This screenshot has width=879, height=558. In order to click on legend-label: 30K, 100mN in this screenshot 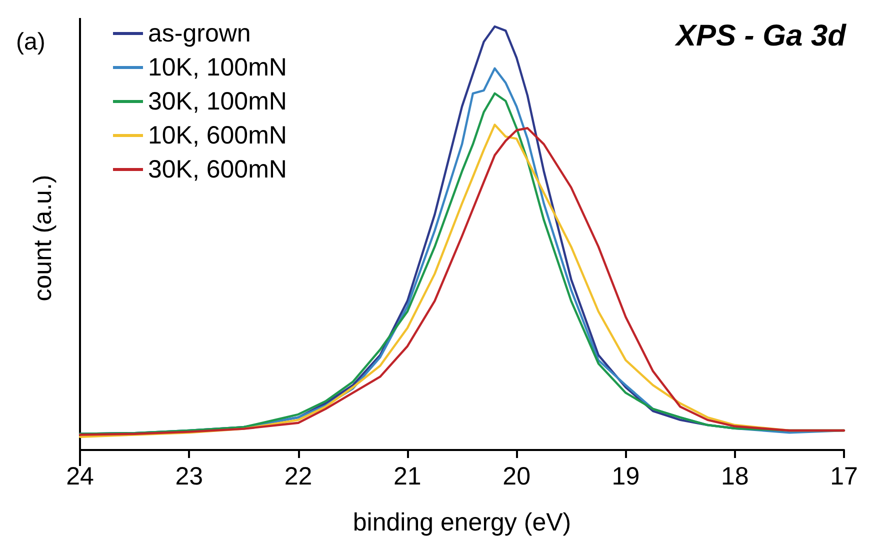, I will do `click(217, 102)`.